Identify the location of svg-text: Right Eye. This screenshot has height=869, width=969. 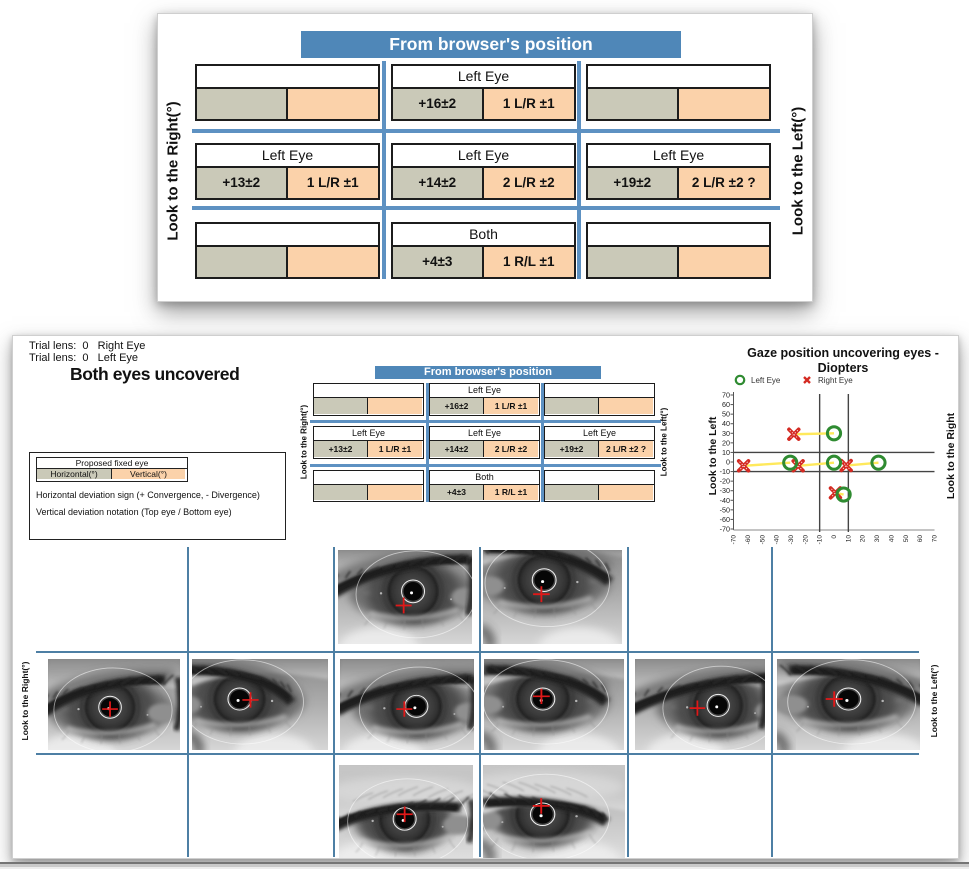
(835, 380).